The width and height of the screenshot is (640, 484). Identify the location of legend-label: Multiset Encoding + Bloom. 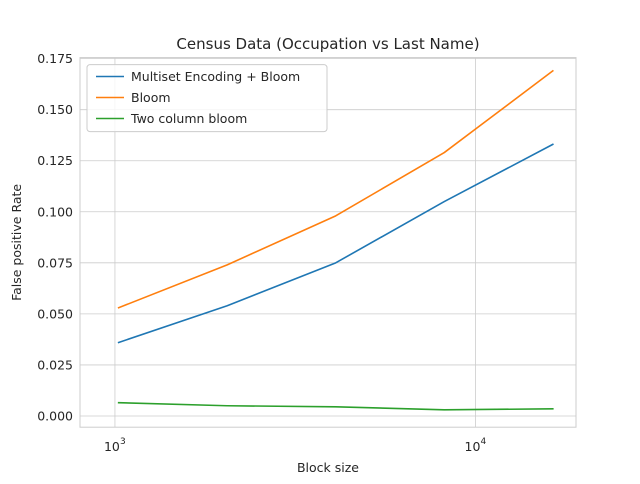
(215, 76).